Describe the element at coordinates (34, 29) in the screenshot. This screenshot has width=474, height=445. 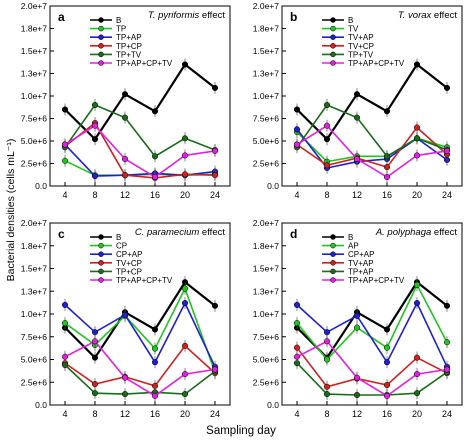
I see `y-tick-label: 1.8e+7` at that location.